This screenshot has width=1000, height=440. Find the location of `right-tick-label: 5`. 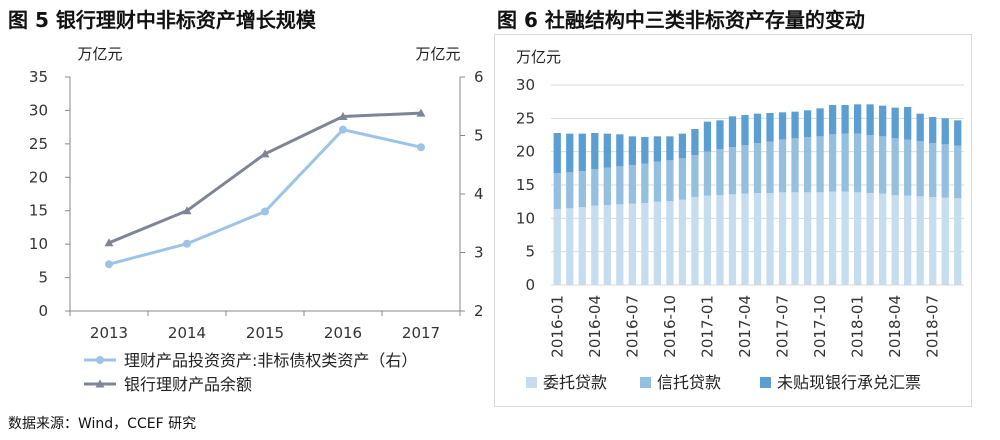

right-tick-label: 5 is located at coordinates (479, 136).